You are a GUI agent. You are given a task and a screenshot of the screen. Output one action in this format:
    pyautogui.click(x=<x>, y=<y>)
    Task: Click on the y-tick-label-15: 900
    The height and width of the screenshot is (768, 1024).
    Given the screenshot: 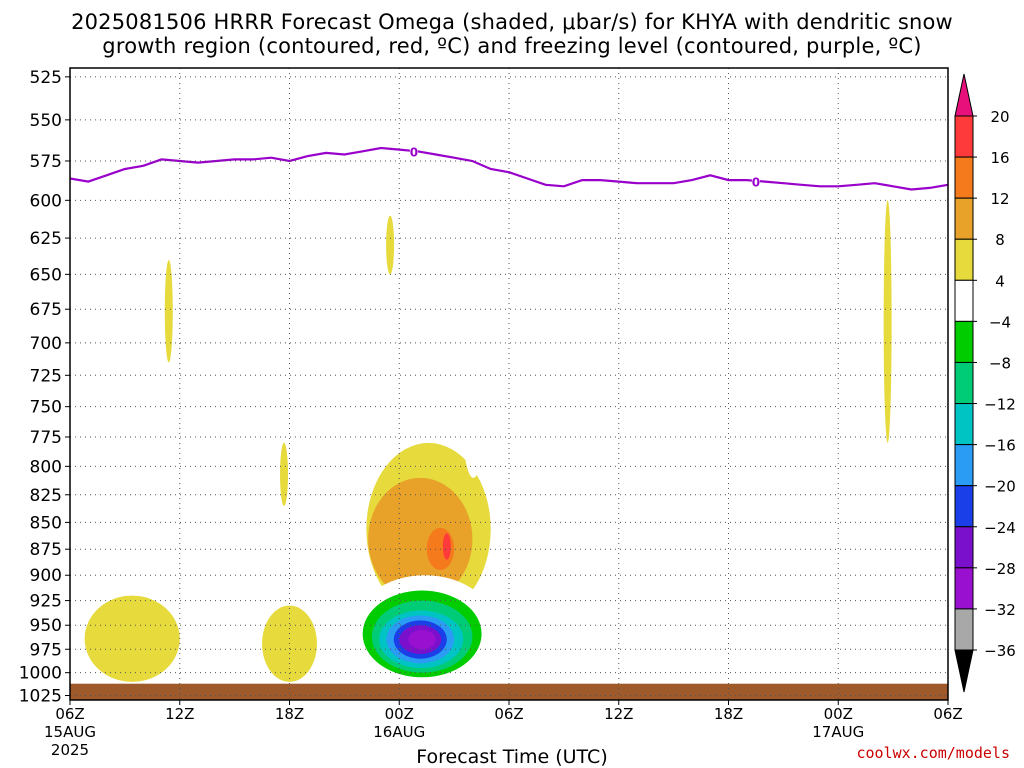 What is the action you would take?
    pyautogui.click(x=46, y=576)
    